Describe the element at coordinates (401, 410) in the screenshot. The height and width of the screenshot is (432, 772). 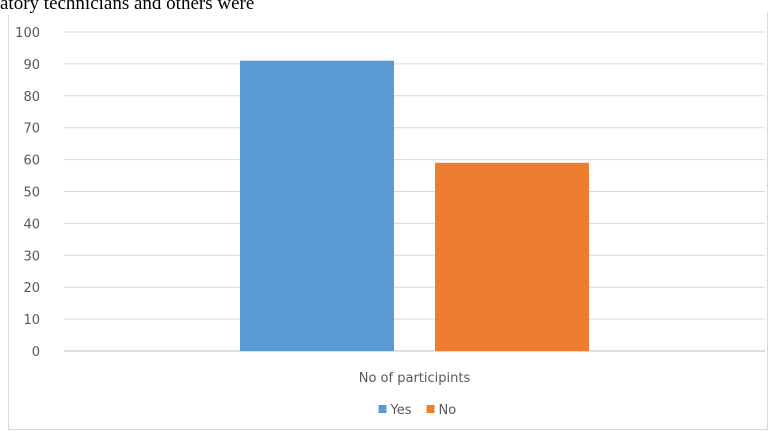
I see `legend-label-yes: Yes` at that location.